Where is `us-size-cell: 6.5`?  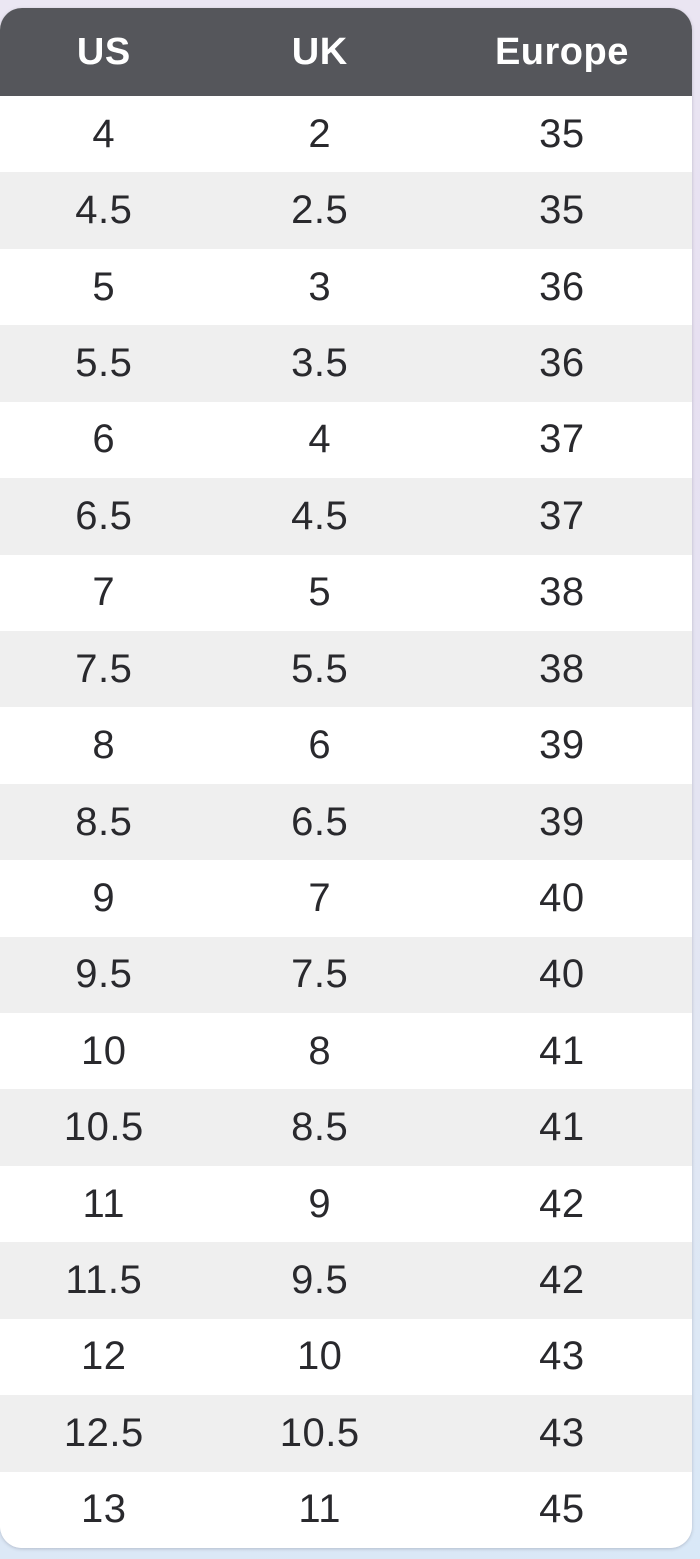 us-size-cell: 6.5 is located at coordinates (104, 515).